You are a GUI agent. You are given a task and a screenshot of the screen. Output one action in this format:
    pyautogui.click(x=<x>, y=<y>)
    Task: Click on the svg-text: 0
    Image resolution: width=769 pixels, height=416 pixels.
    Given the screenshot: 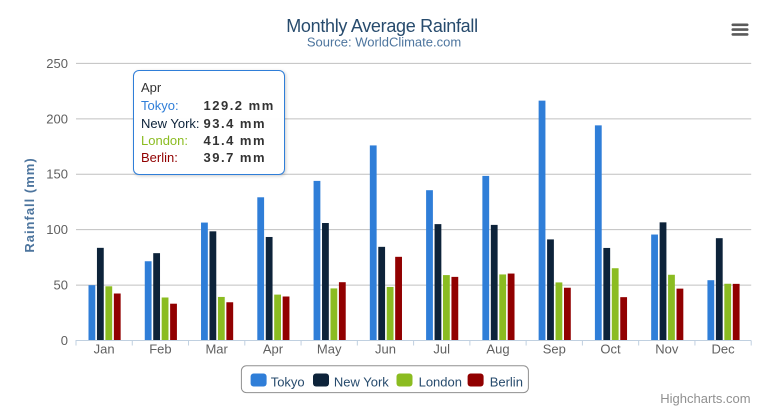 What is the action you would take?
    pyautogui.click(x=64, y=340)
    